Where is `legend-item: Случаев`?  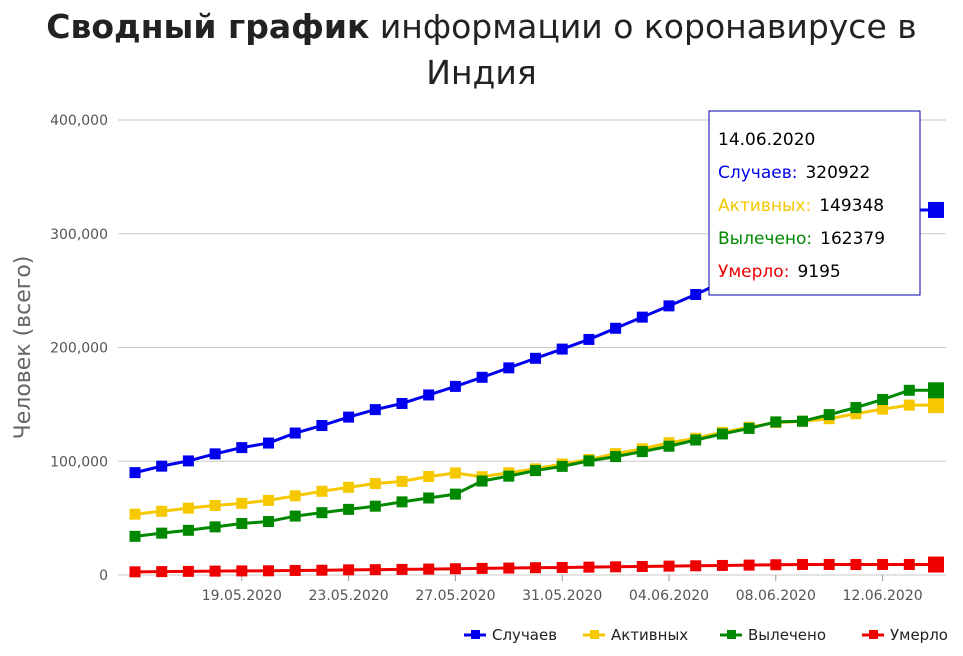 legend-item: Случаев is located at coordinates (510, 635).